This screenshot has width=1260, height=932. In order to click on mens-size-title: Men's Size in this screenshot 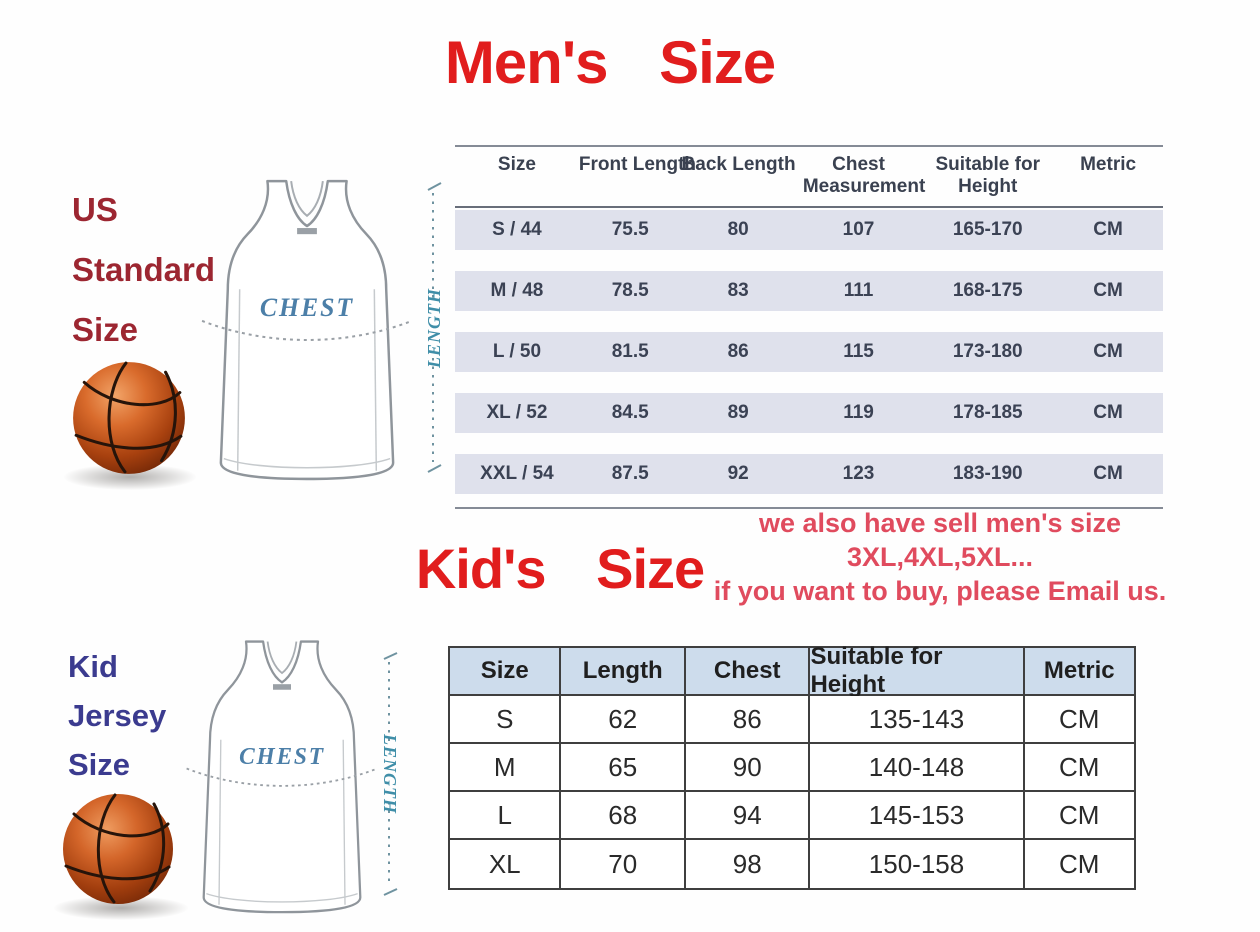, I will do `click(610, 62)`.